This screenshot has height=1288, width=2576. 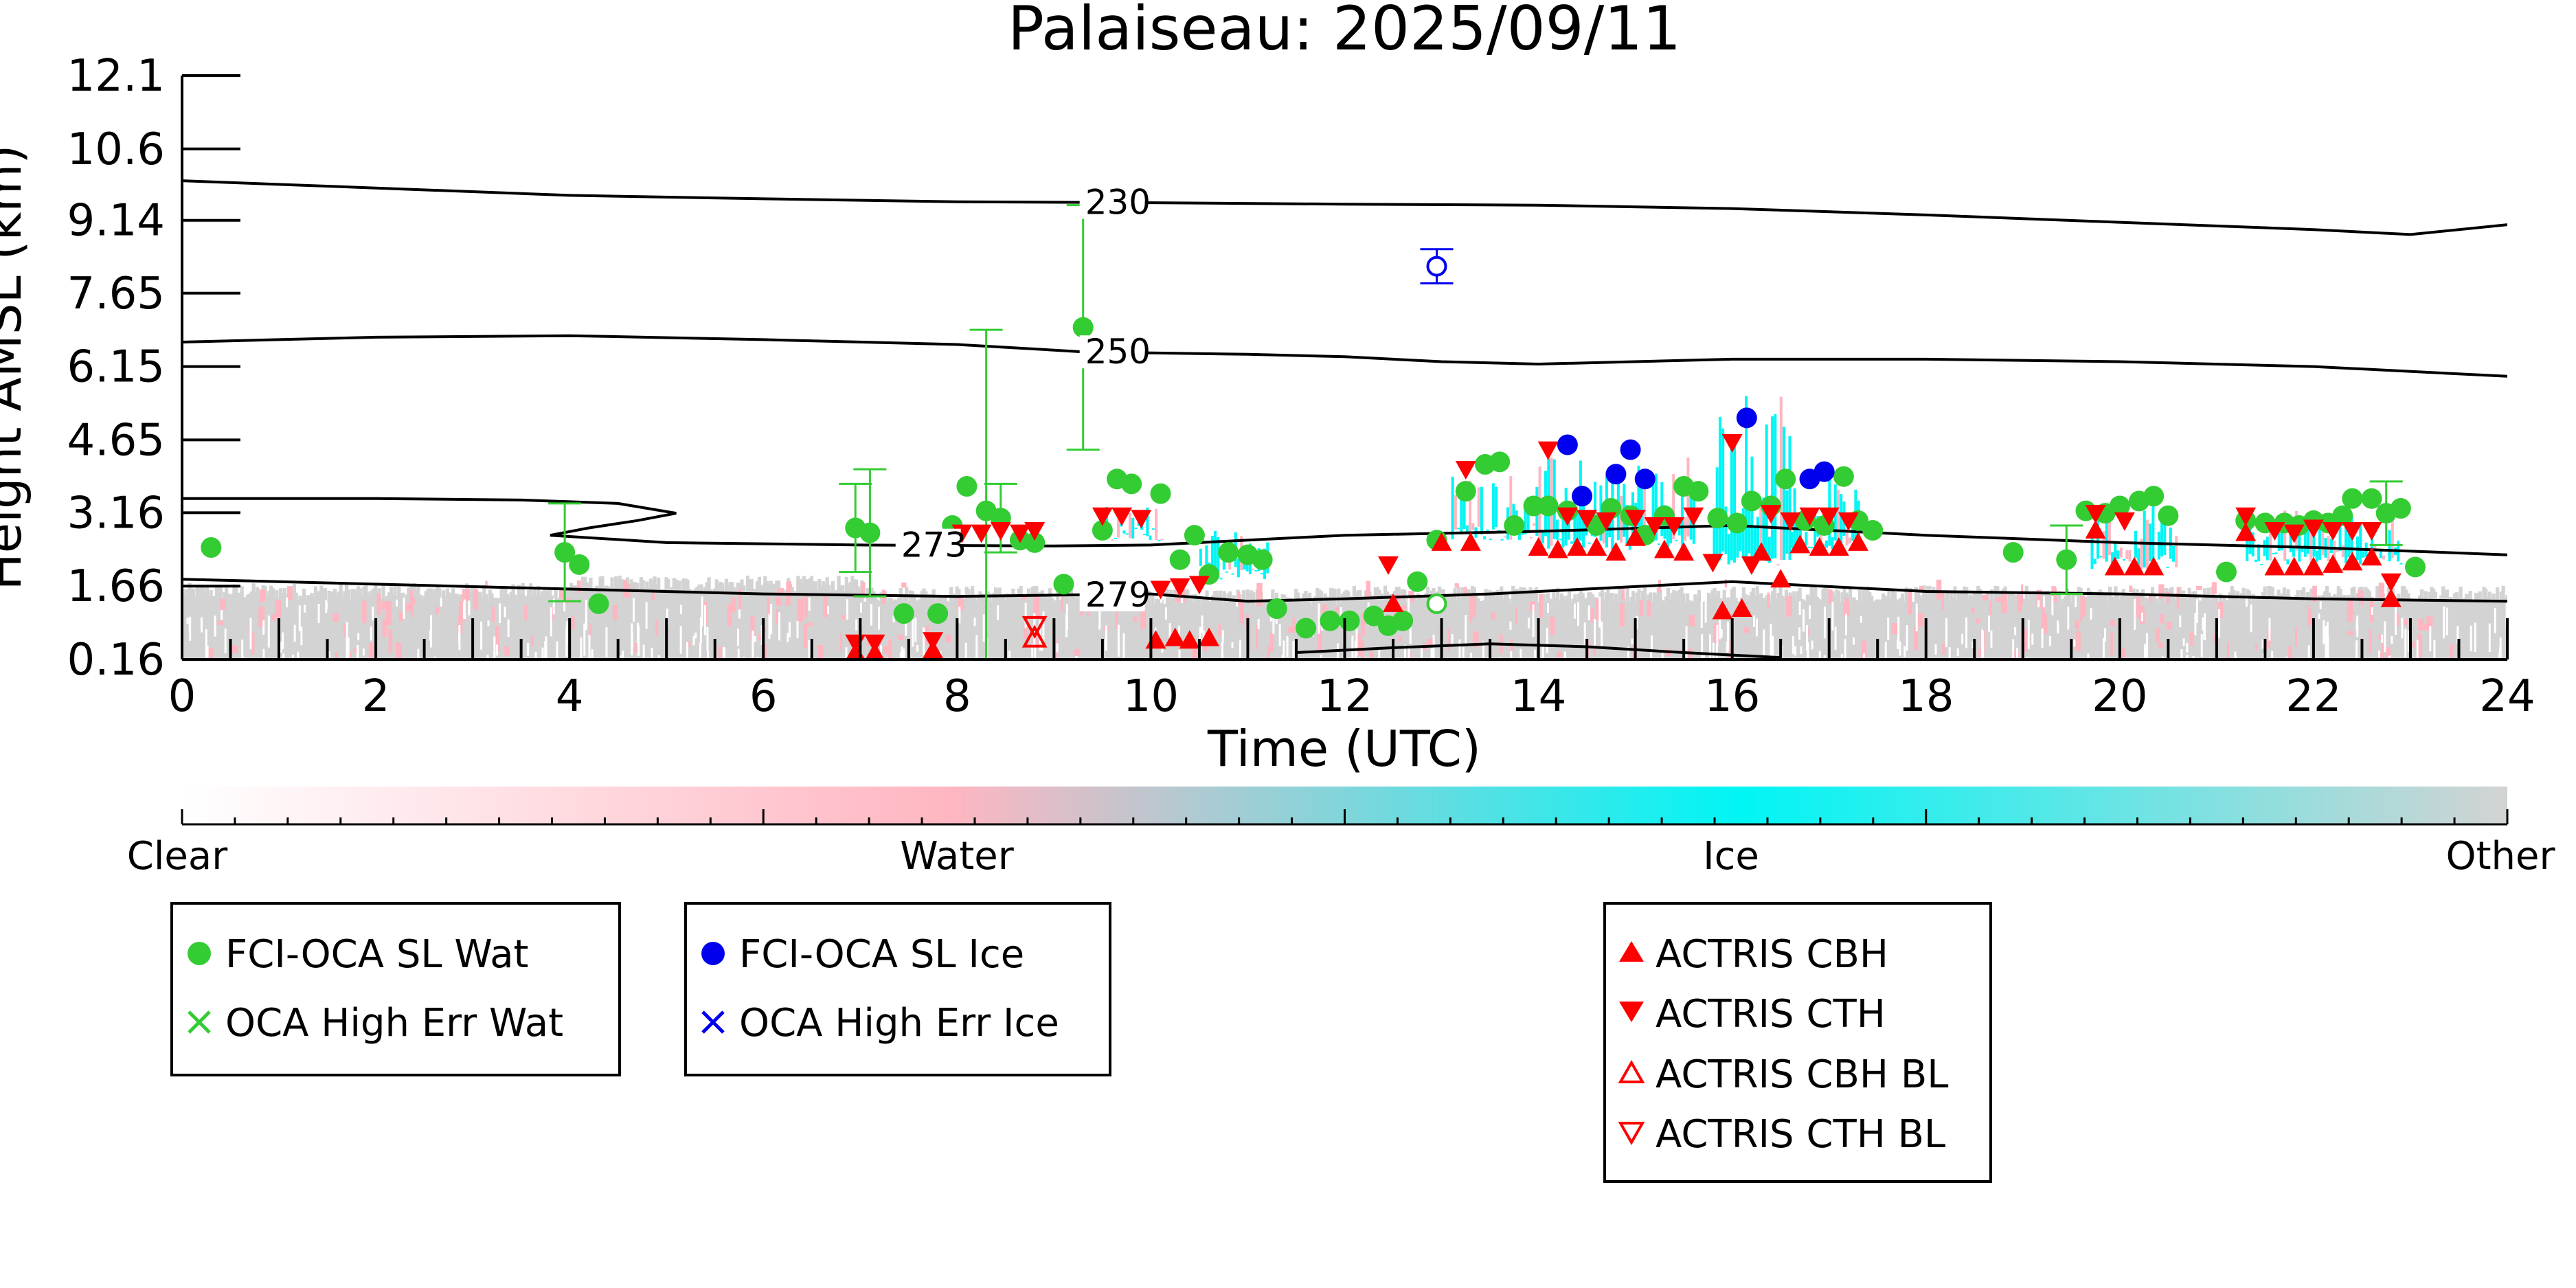 I want to click on x-tick-label: 22, so click(x=2313, y=696).